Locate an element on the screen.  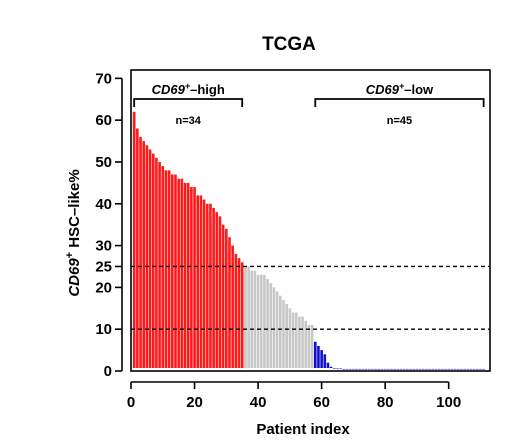
x-tick-label: 40 is located at coordinates (258, 402).